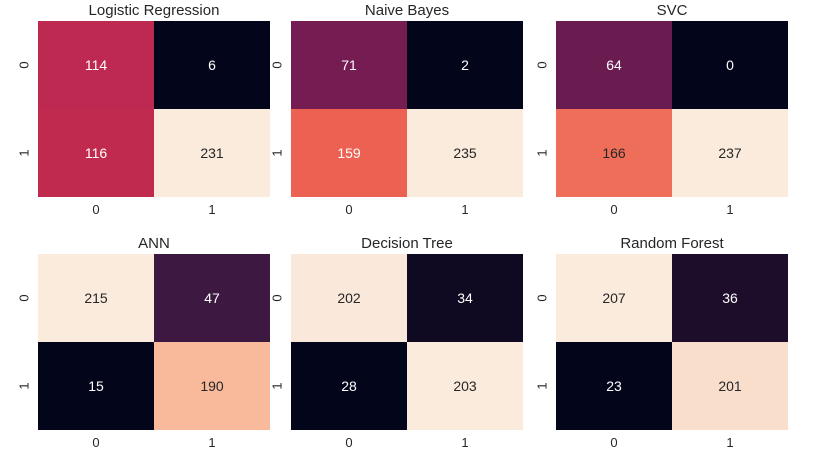  Describe the element at coordinates (277, 64) in the screenshot. I see `naive-bayes-y-tick-0: 0` at that location.